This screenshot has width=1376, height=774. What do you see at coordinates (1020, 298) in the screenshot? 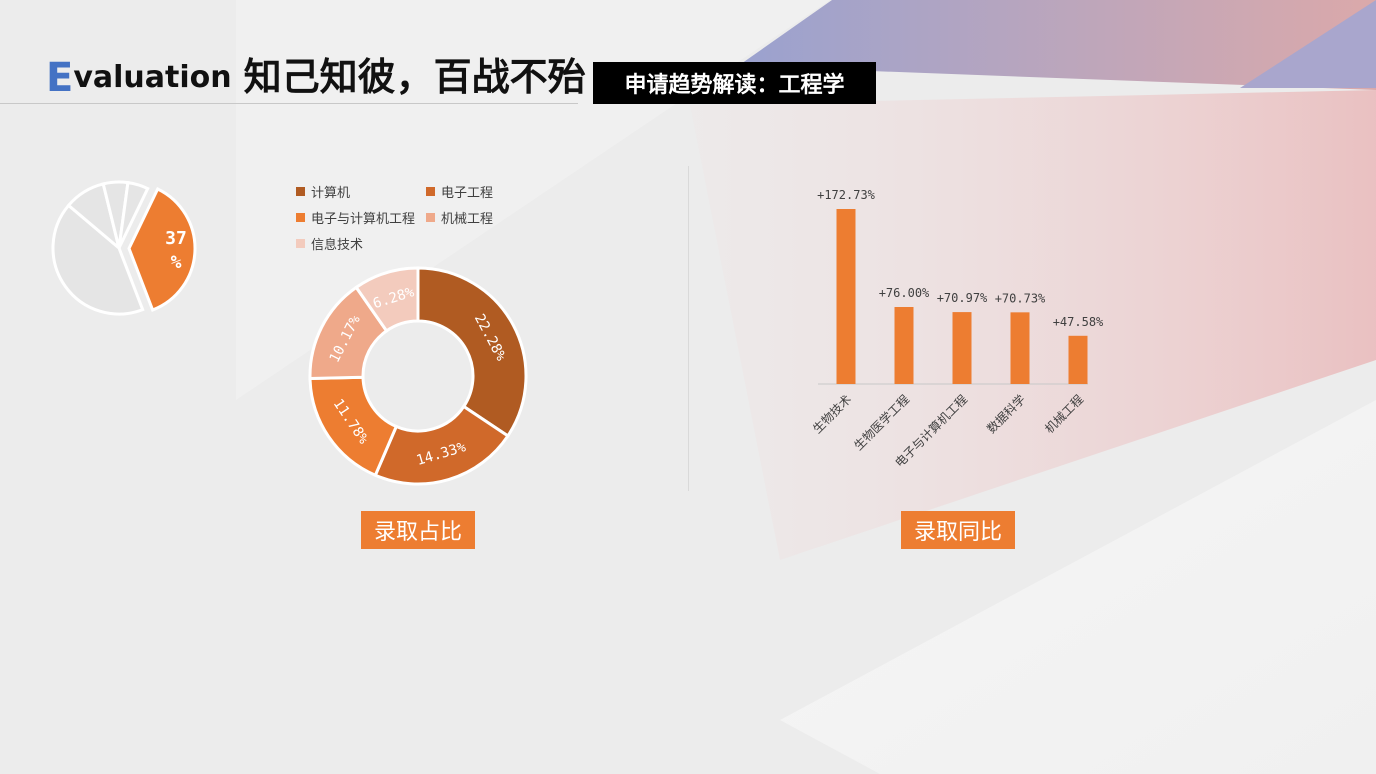
I see `bar-data-label: +70.73%` at bounding box center [1020, 298].